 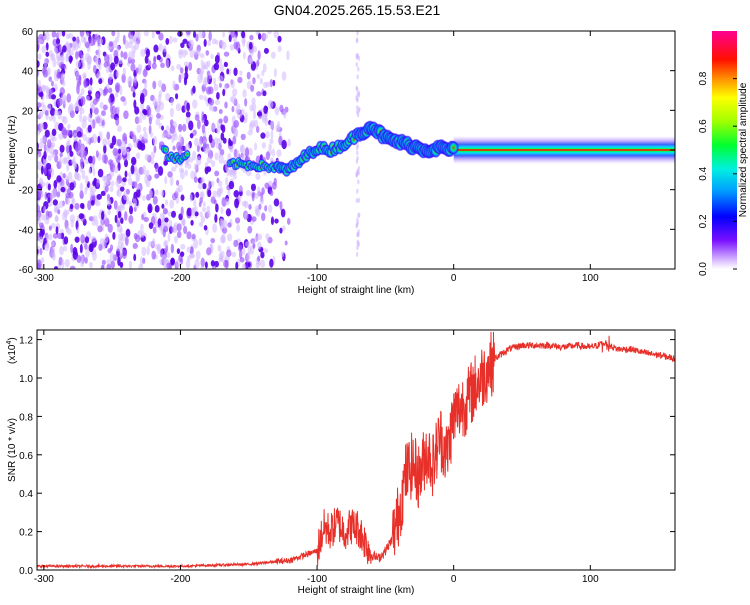 What do you see at coordinates (724, 150) in the screenshot?
I see `colorbar-gradient` at bounding box center [724, 150].